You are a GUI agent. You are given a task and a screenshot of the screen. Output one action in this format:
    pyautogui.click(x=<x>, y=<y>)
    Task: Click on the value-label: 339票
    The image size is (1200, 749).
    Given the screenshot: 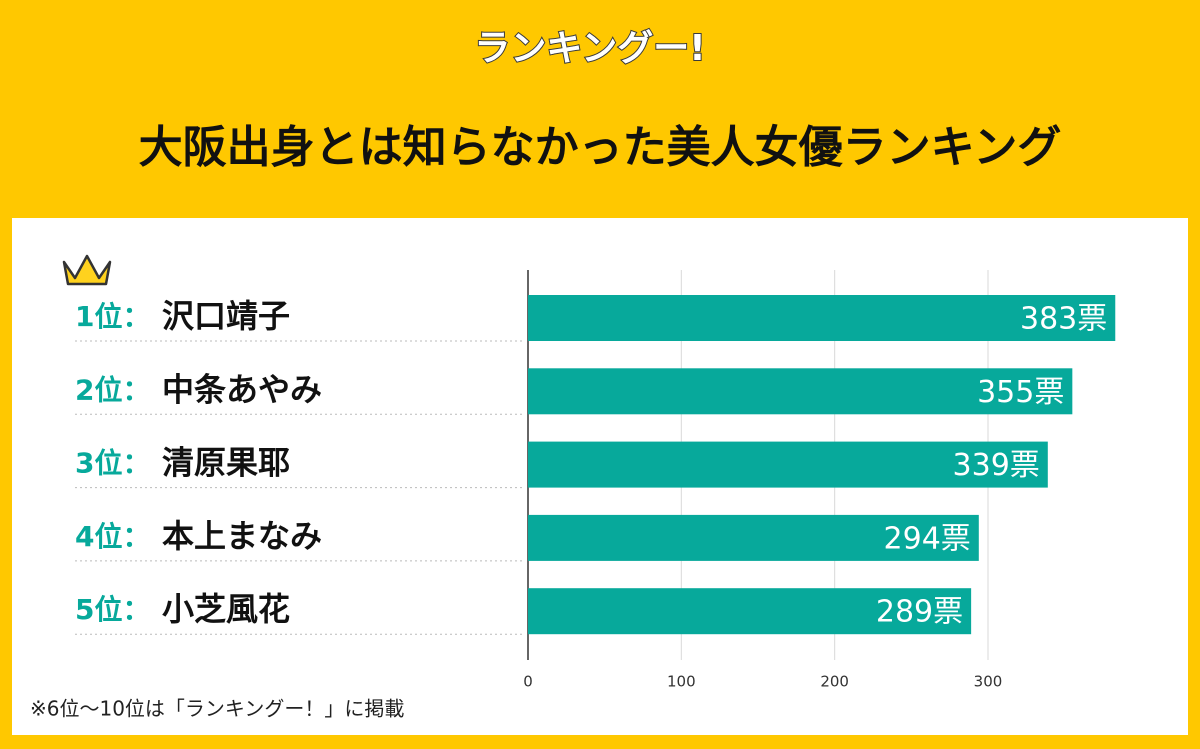 What is the action you would take?
    pyautogui.click(x=996, y=465)
    